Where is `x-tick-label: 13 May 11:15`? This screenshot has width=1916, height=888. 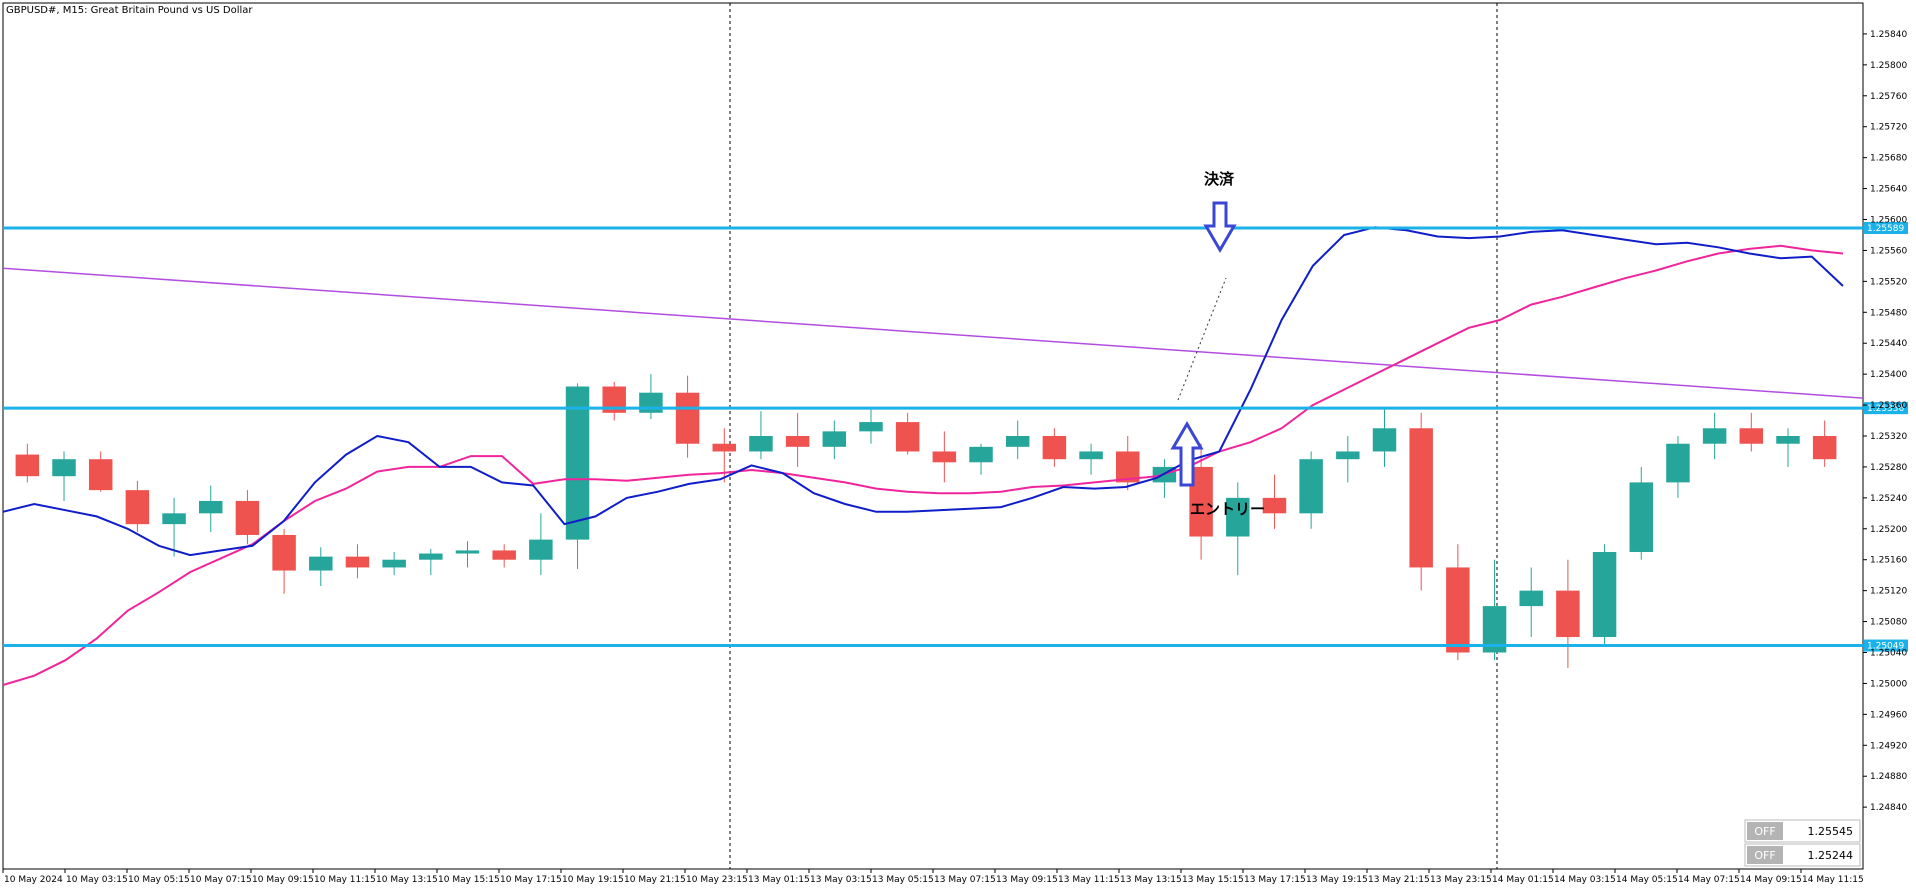 x-tick-label: 13 May 11:15 is located at coordinates (1089, 880).